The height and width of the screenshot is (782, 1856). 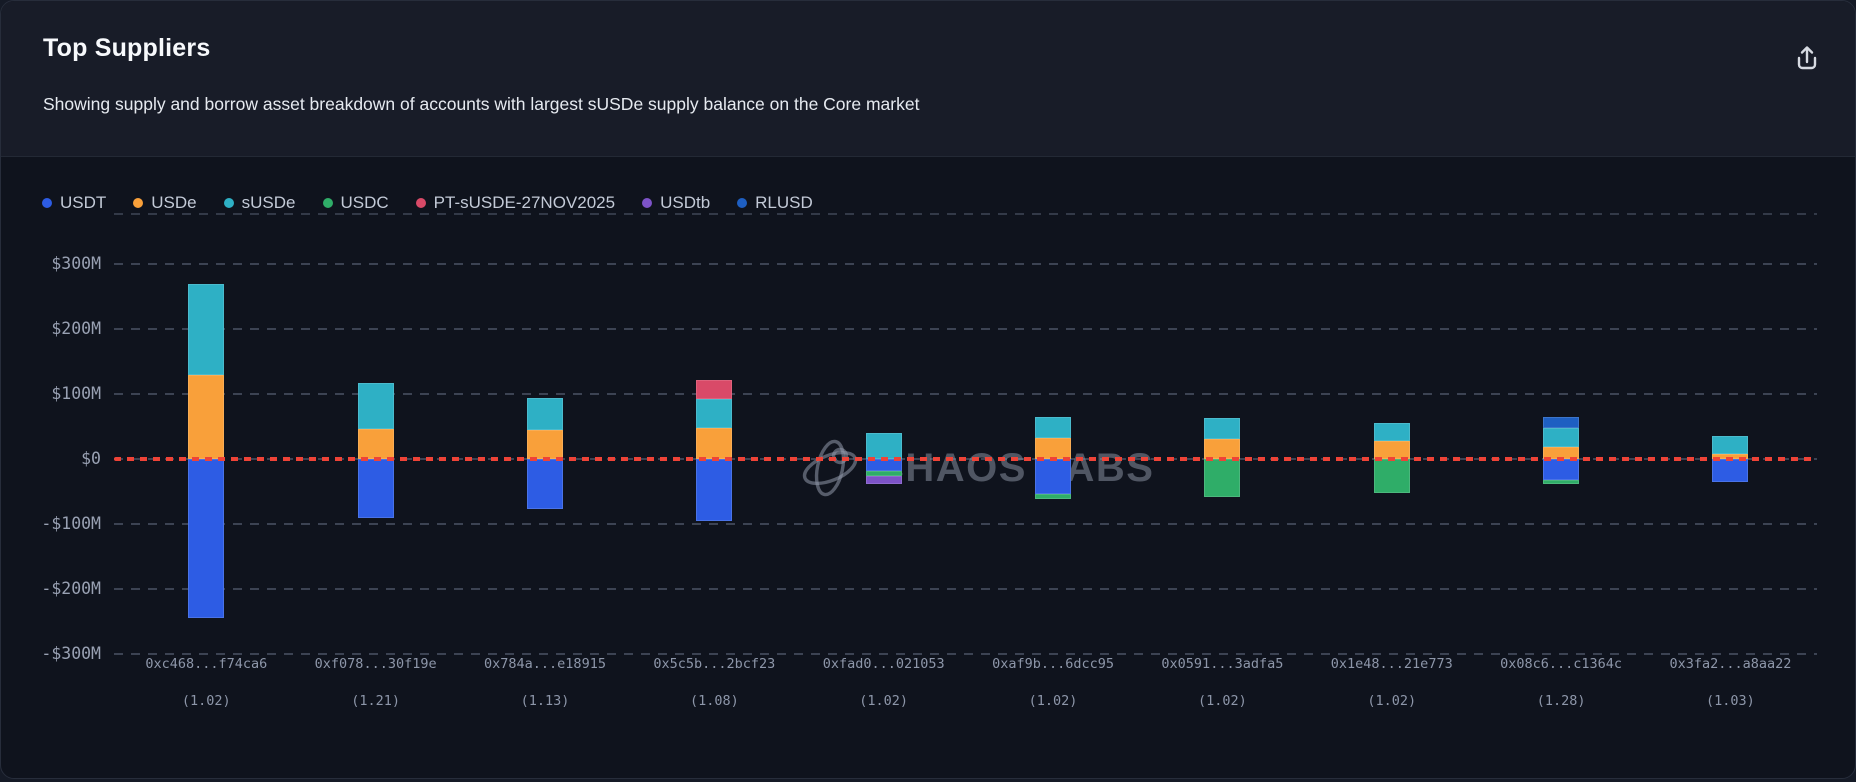 I want to click on y-axis-tick: $200M, so click(x=76, y=328).